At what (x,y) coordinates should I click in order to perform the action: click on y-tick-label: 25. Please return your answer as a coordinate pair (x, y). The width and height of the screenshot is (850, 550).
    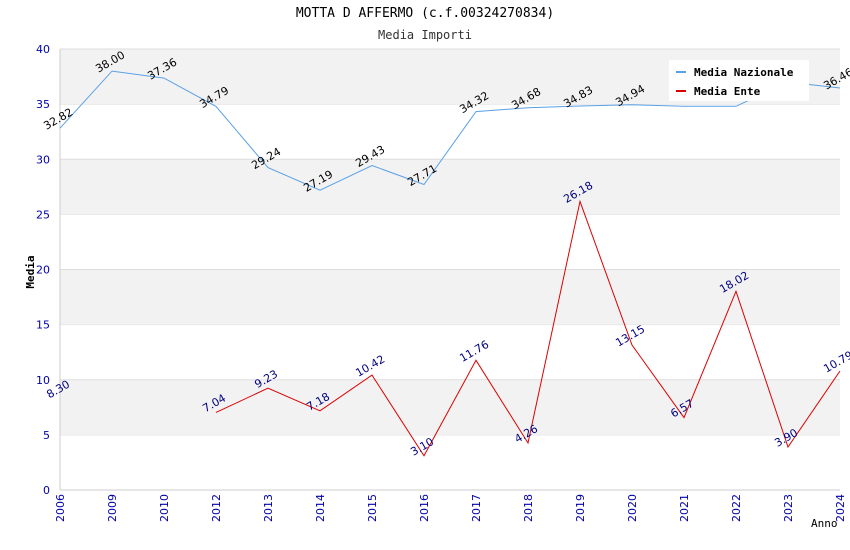
    Looking at the image, I should click on (43, 214).